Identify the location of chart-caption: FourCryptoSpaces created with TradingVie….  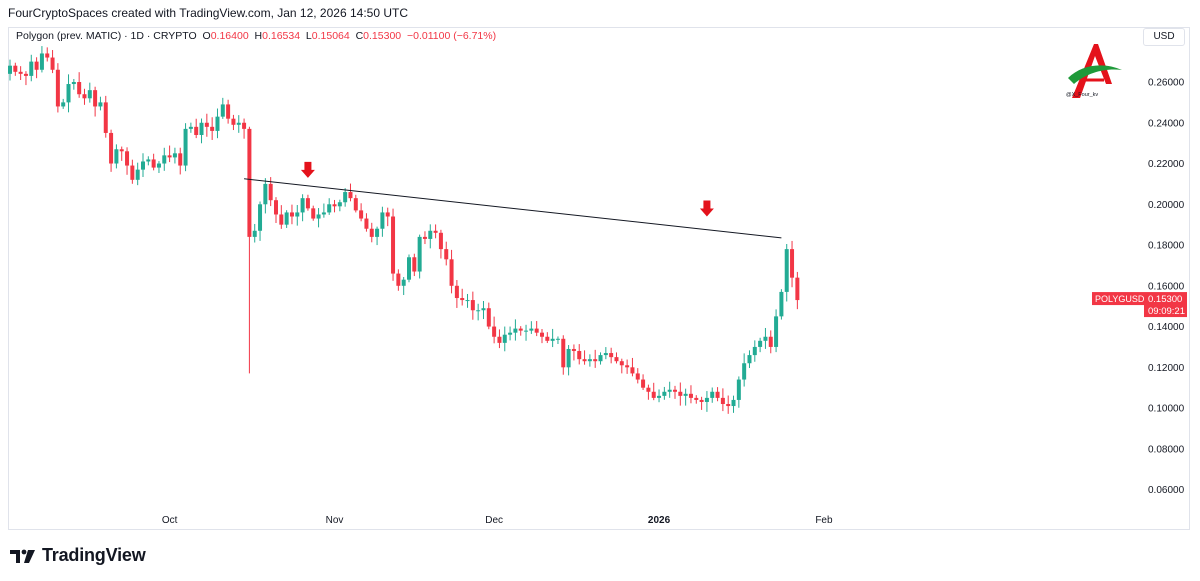
(208, 13).